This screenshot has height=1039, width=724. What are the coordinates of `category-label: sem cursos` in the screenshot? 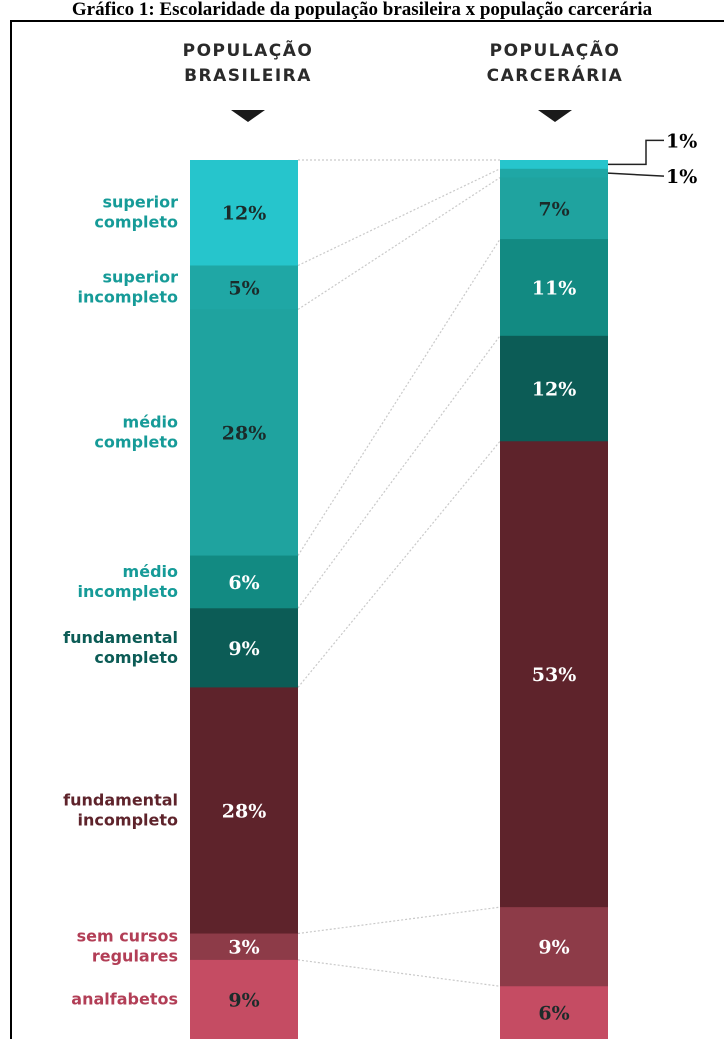 It's located at (127, 936).